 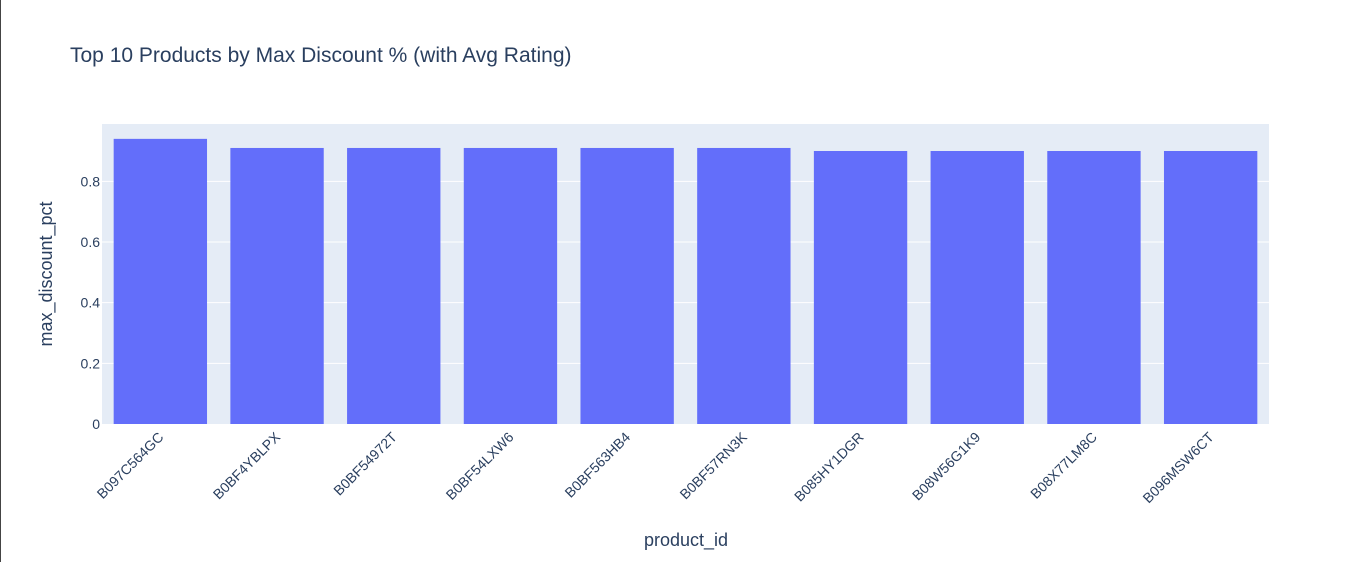 What do you see at coordinates (394, 285) in the screenshot?
I see `bar-b0bf54972t` at bounding box center [394, 285].